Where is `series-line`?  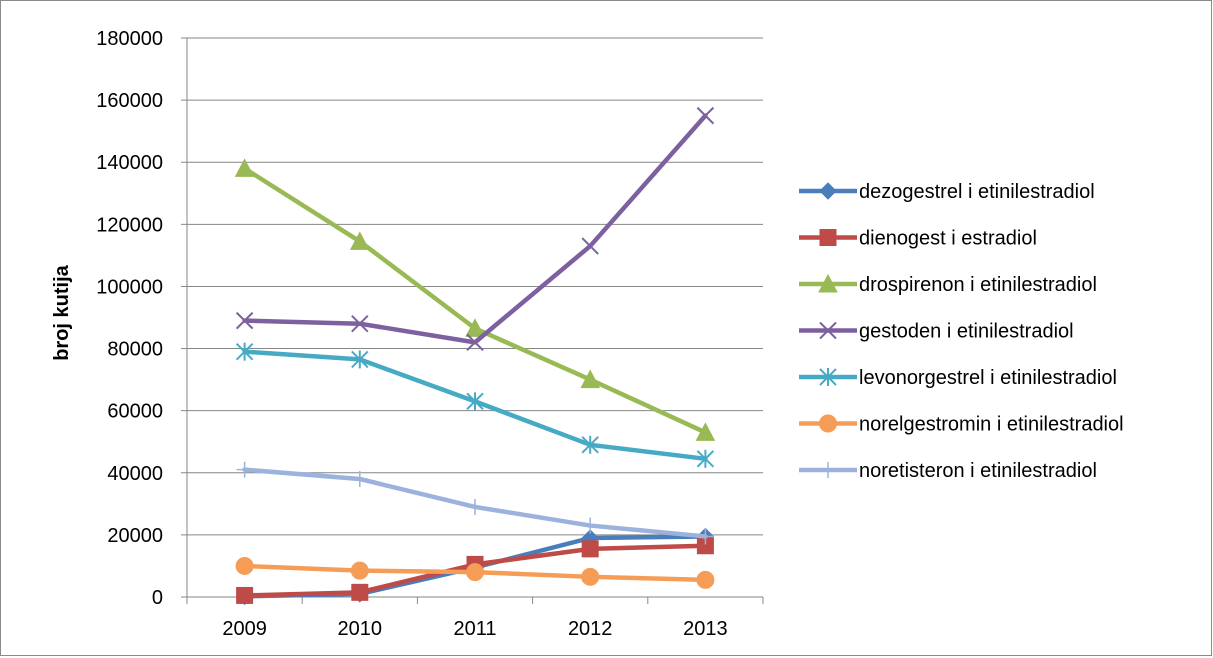
series-line is located at coordinates (475, 229).